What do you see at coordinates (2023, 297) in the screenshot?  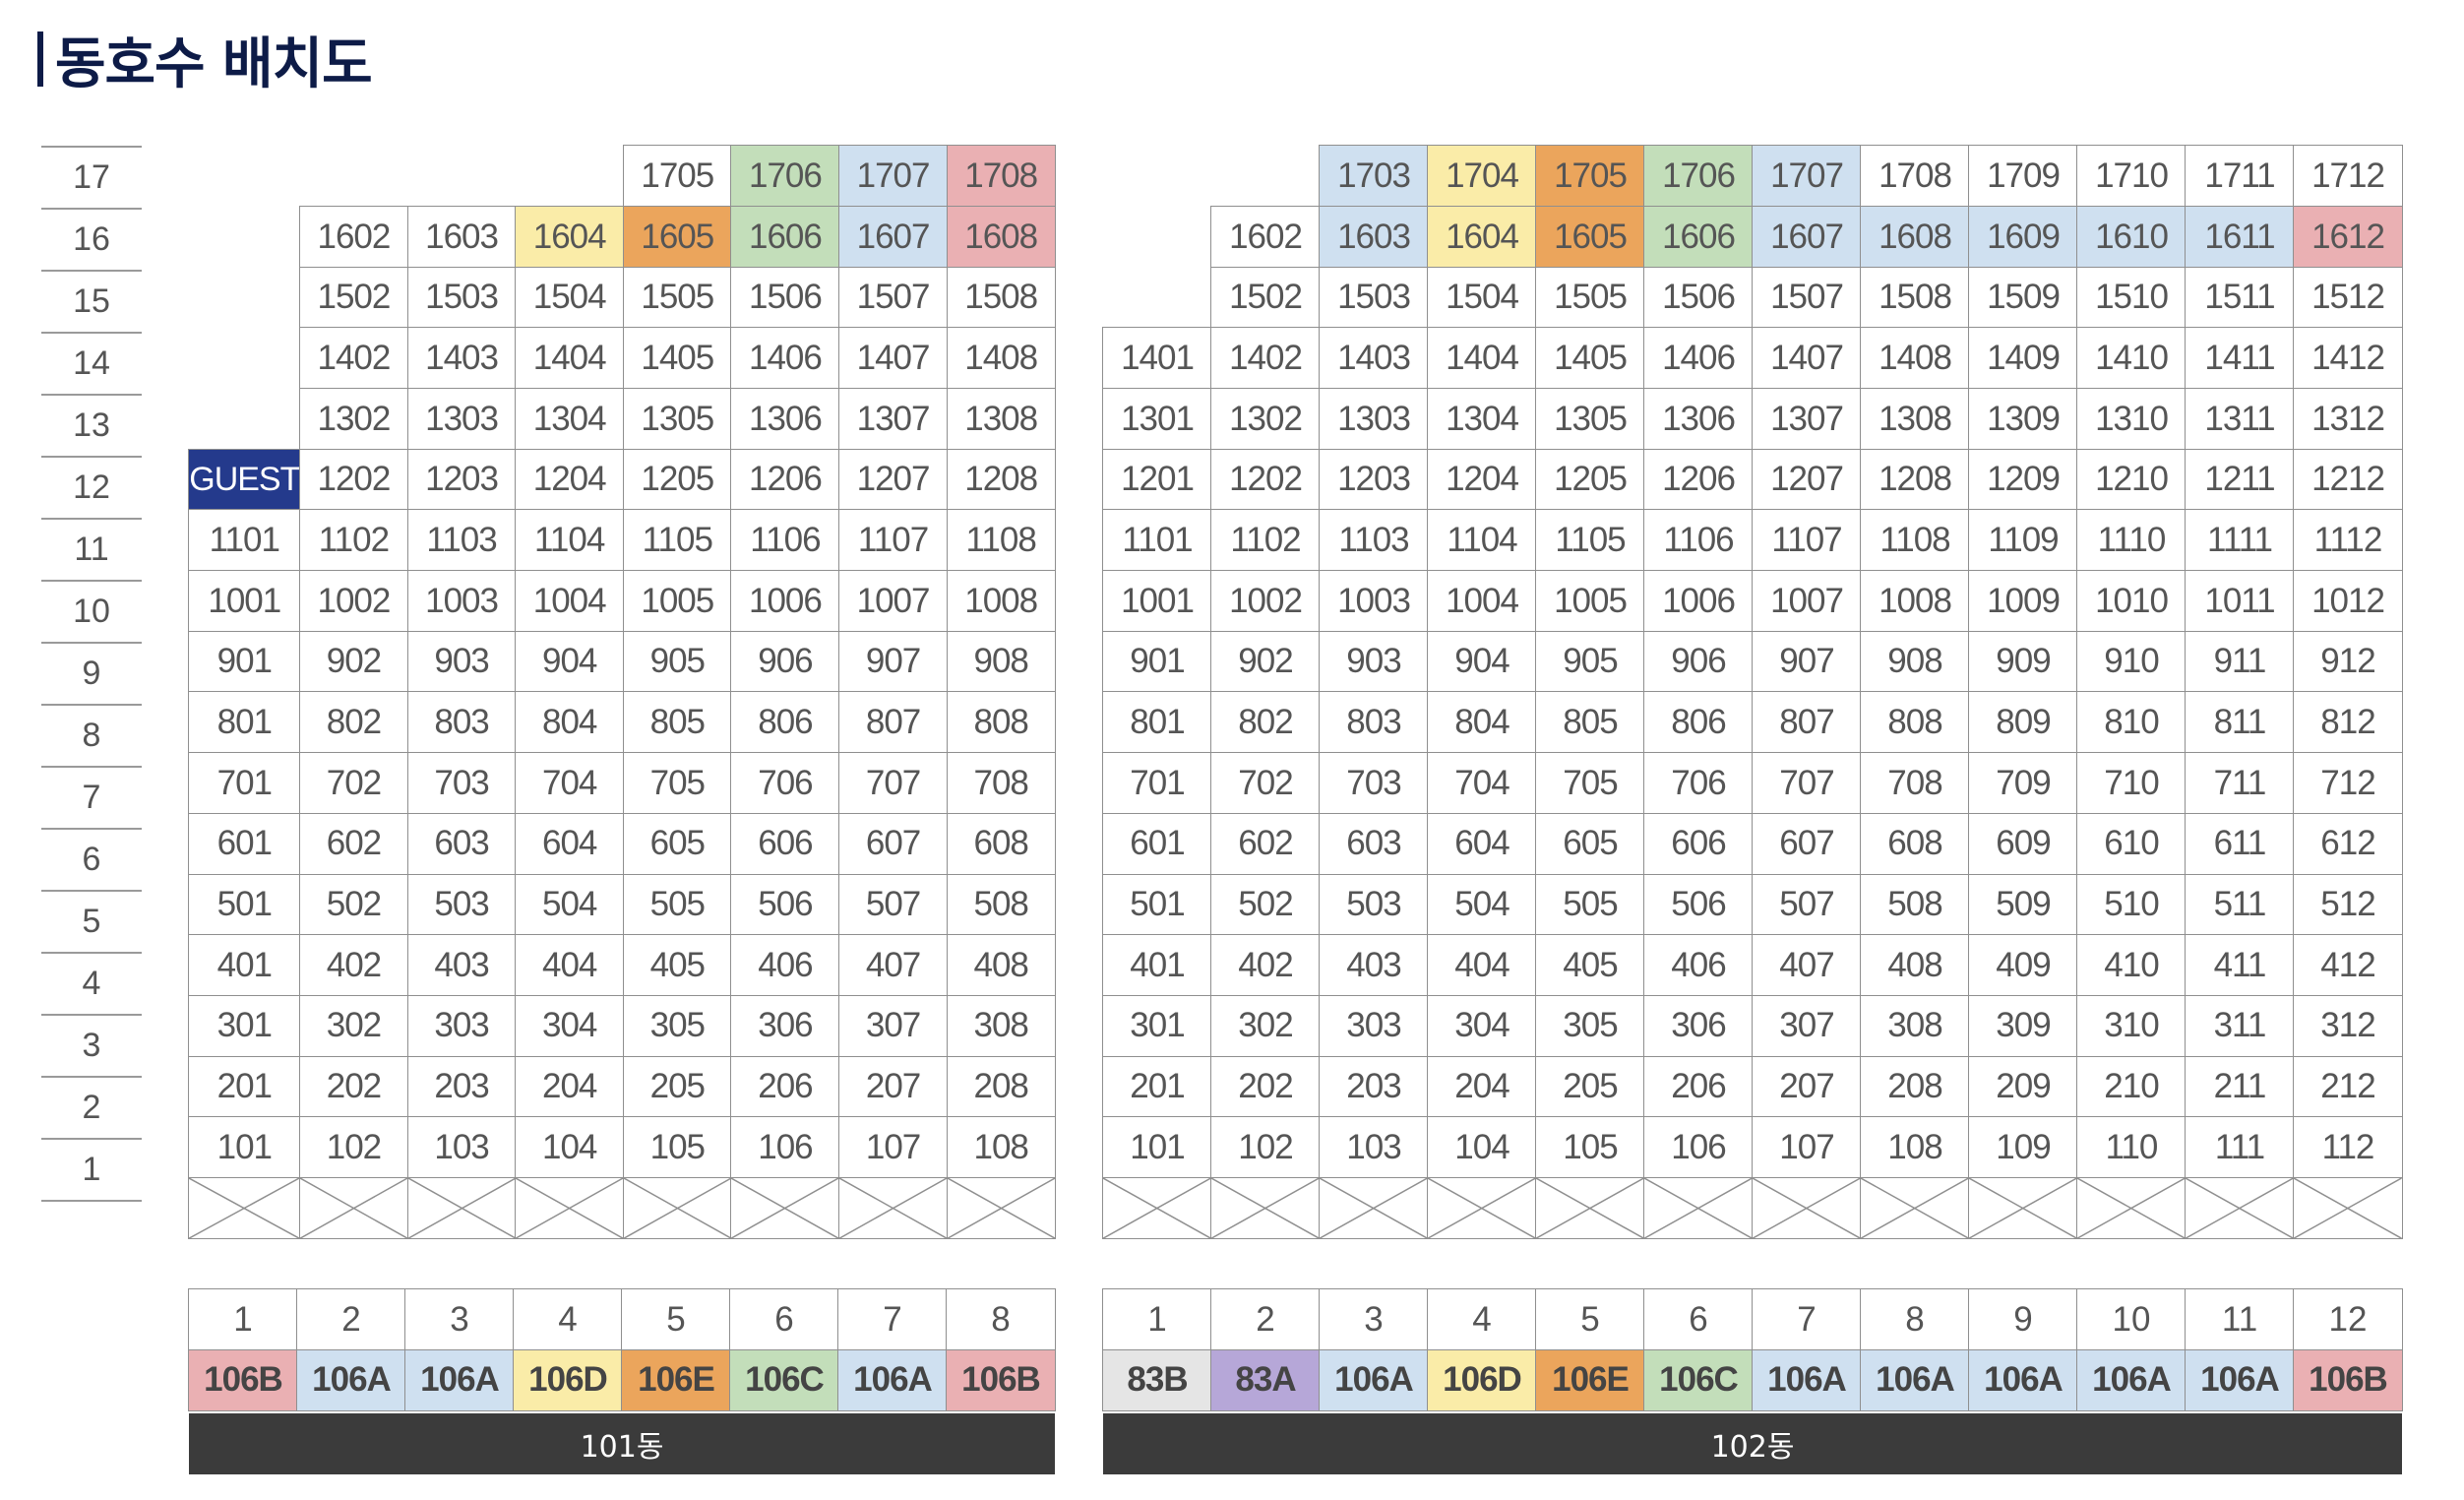 I see `unit-cell: 1509` at bounding box center [2023, 297].